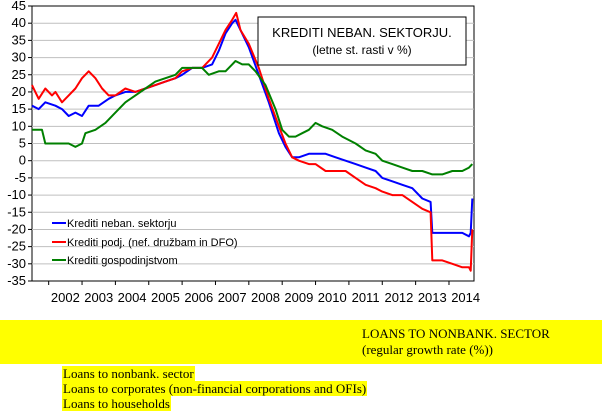 The image size is (602, 412). I want to click on x-tick-label: 2008, so click(265, 297).